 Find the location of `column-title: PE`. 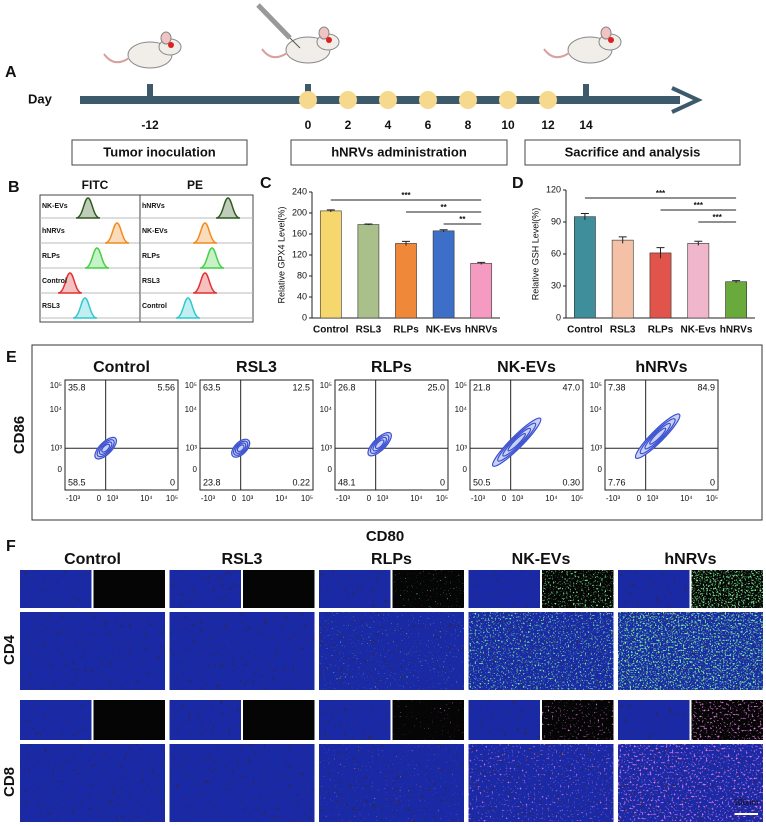

column-title: PE is located at coordinates (195, 185).